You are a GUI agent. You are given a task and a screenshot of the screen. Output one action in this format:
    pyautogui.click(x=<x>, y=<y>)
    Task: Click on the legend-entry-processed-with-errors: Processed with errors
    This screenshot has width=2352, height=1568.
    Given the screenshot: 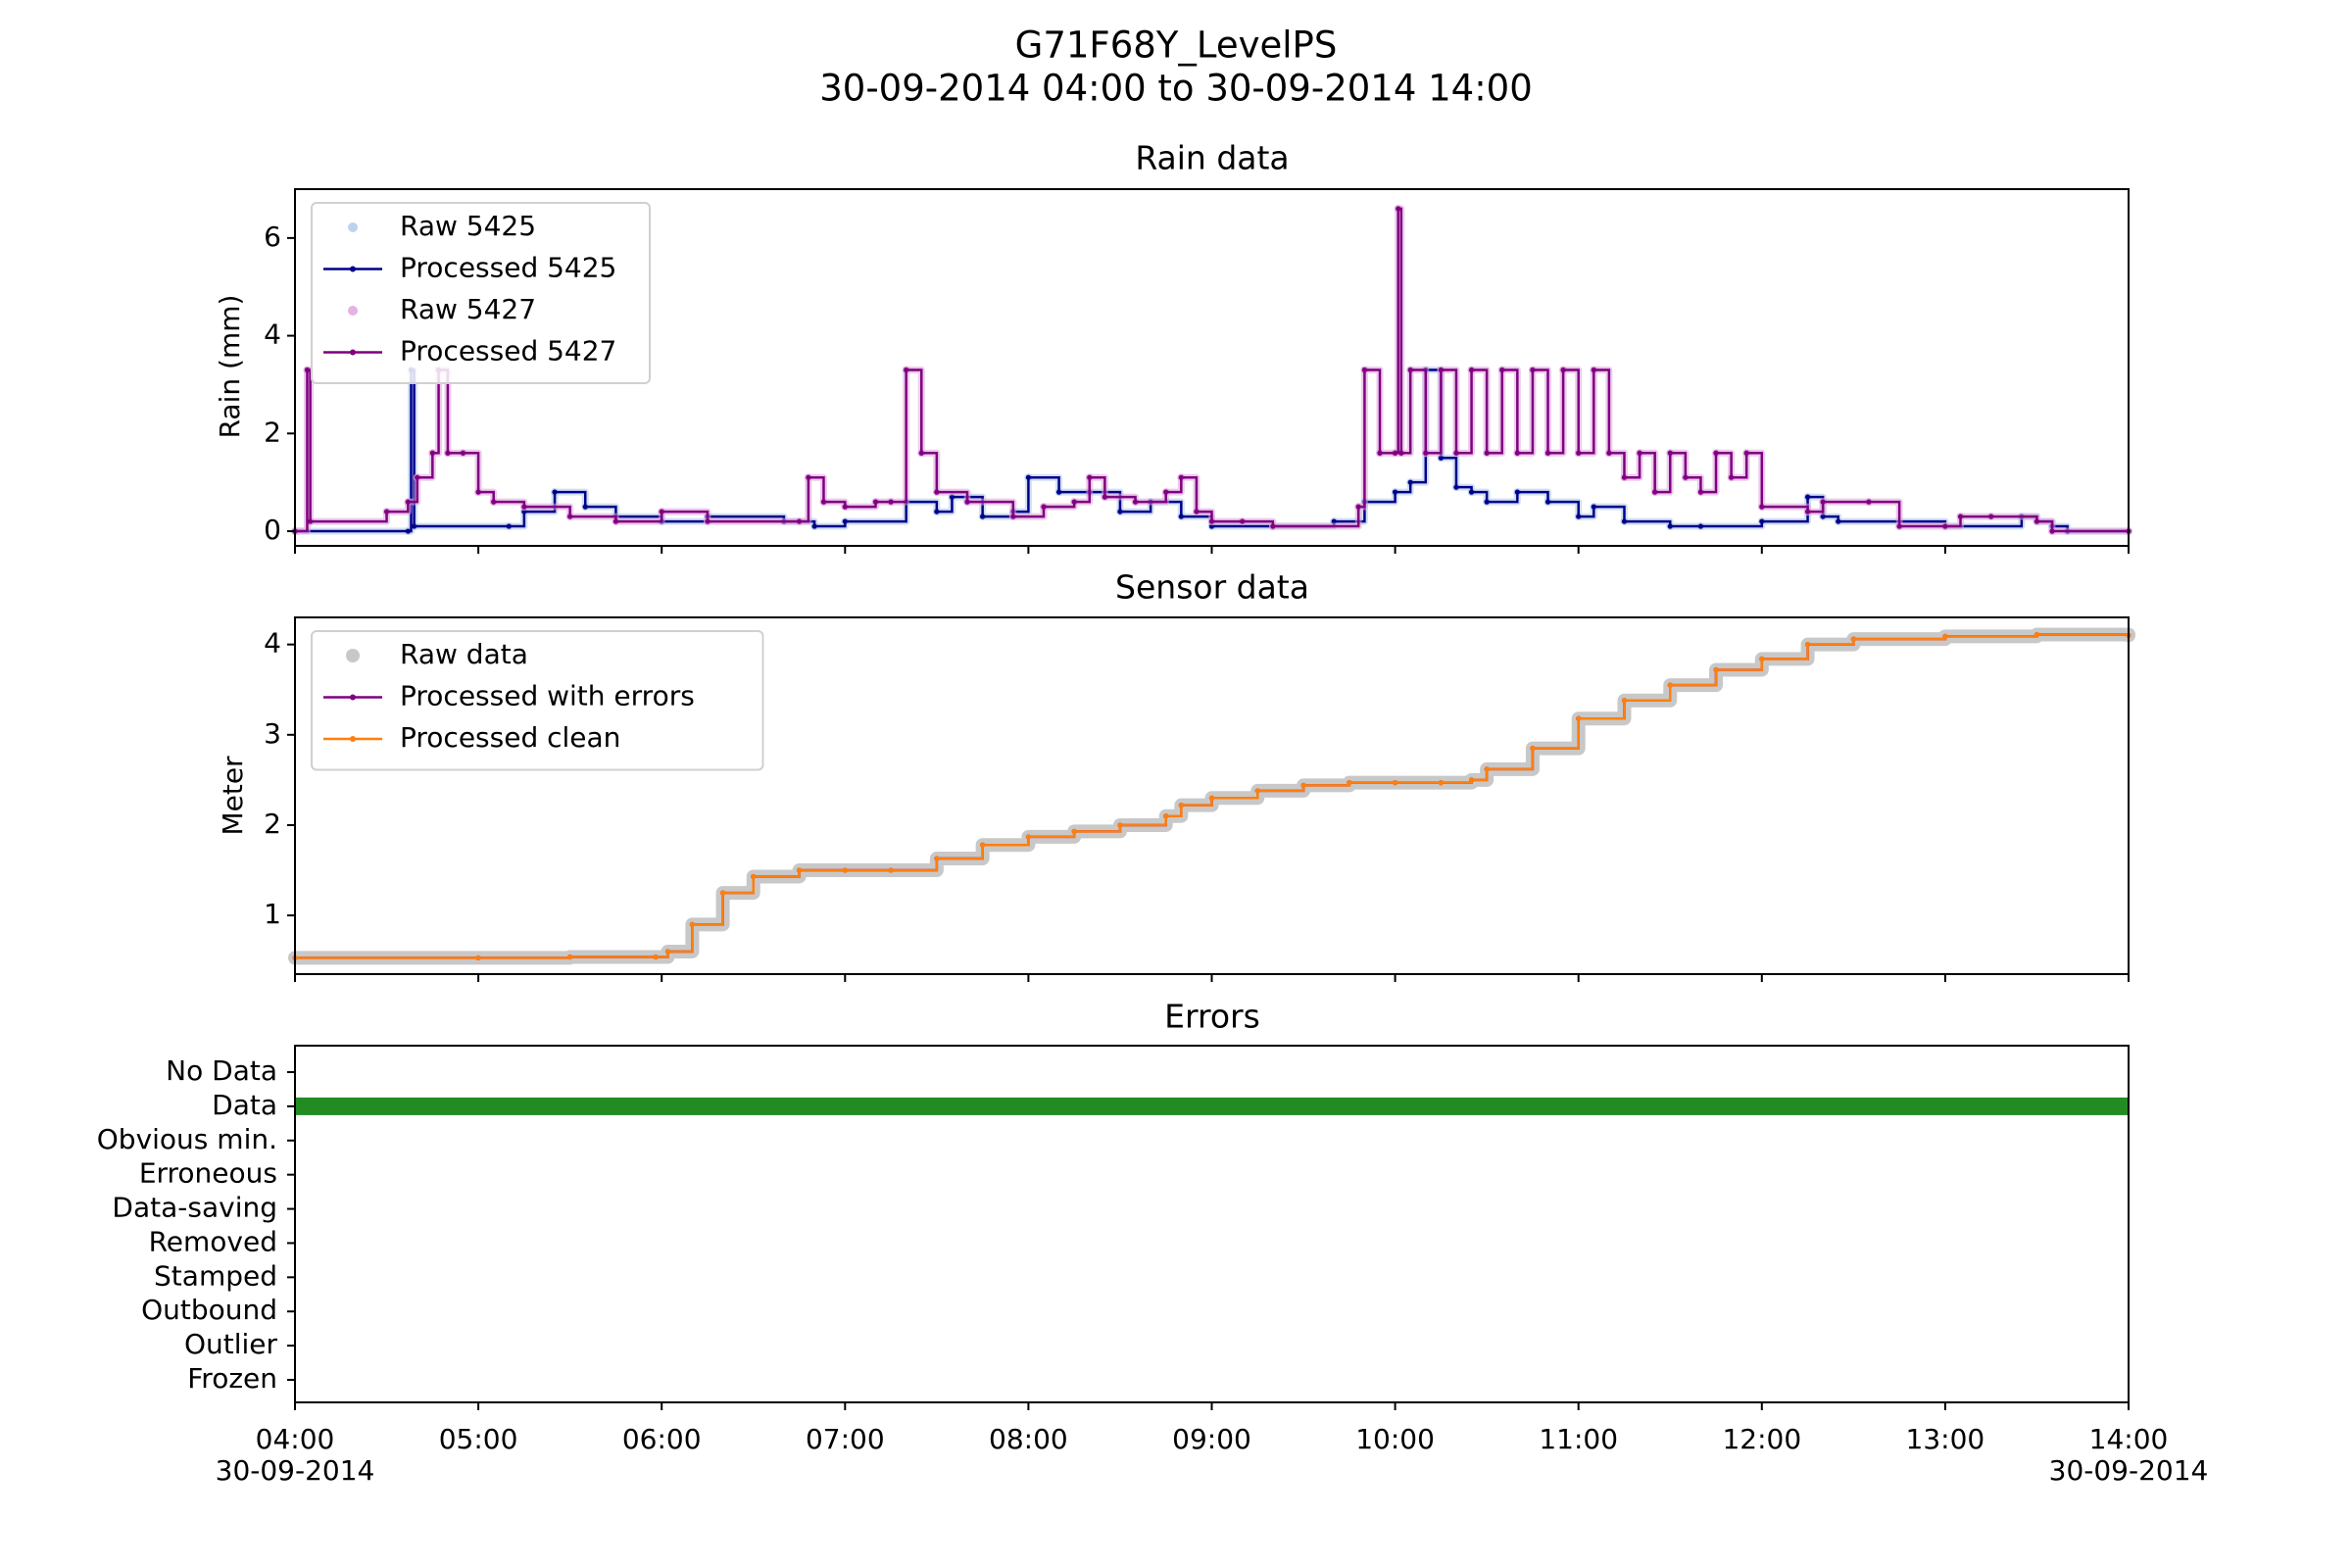 What is the action you would take?
    pyautogui.click(x=509, y=696)
    